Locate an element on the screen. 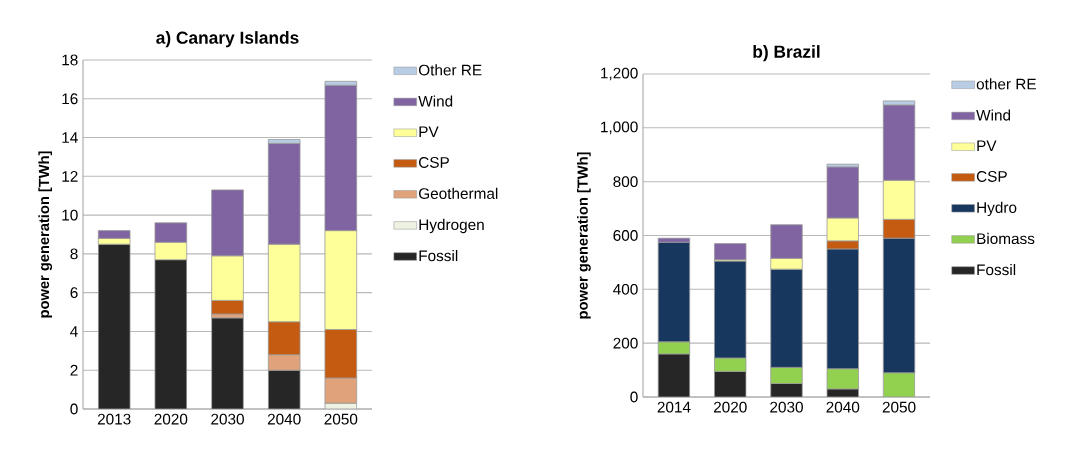 Image resolution: width=1075 pixels, height=452 pixels. y-tick-label: 4 is located at coordinates (74, 331).